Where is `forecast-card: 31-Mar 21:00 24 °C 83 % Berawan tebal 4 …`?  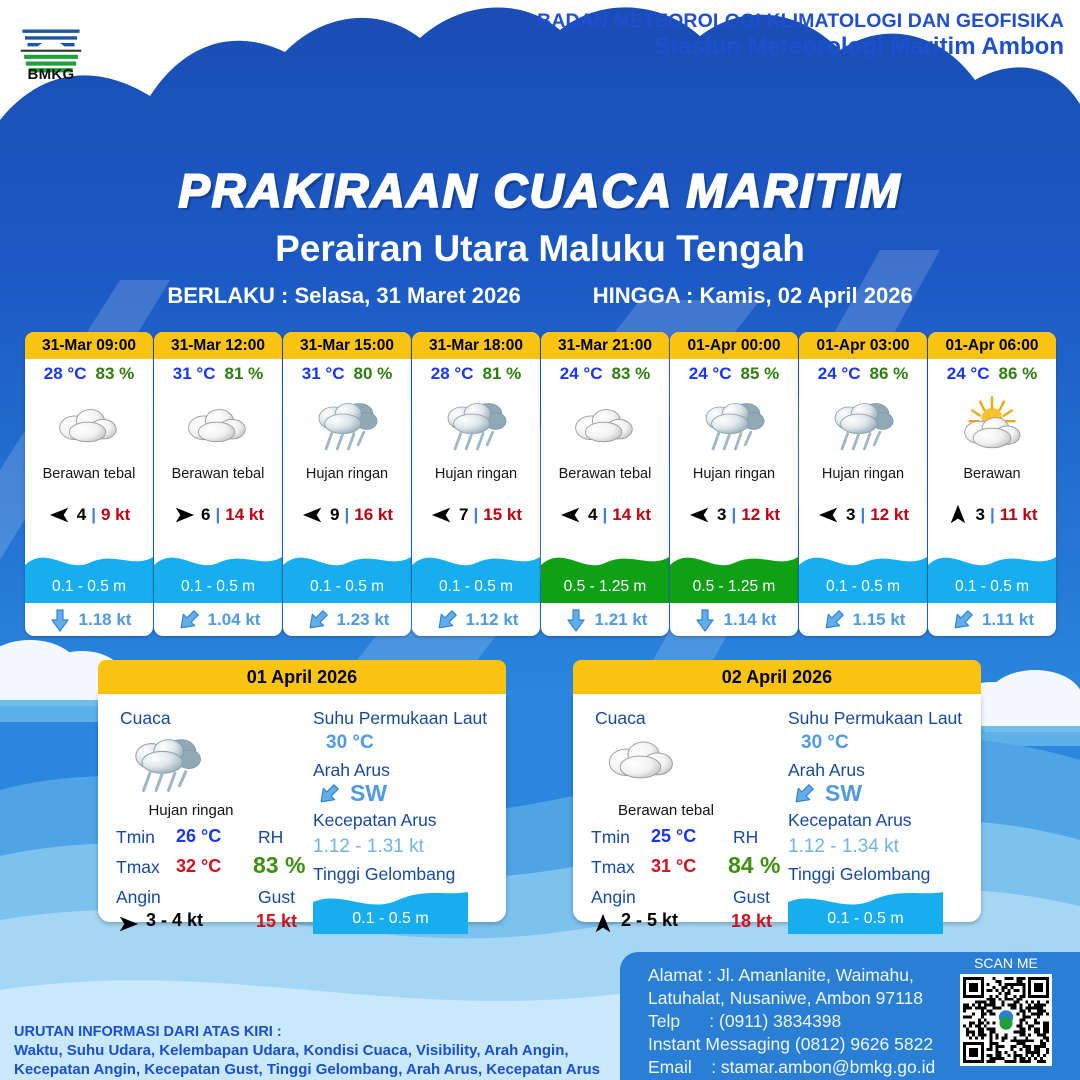
forecast-card: 31-Mar 21:00 24 °C 83 % Berawan tebal 4 … is located at coordinates (605, 484).